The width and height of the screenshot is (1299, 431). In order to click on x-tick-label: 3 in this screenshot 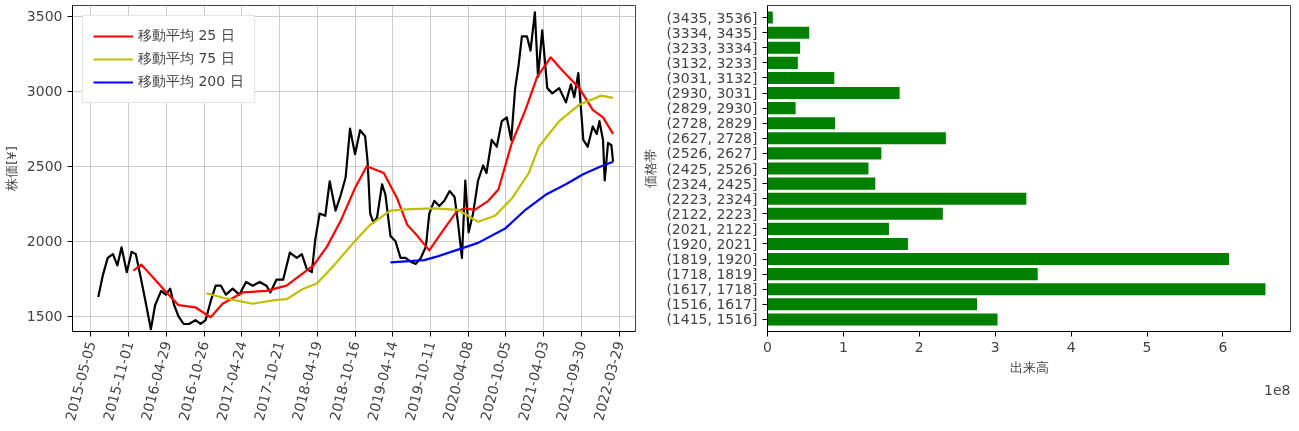, I will do `click(995, 346)`.